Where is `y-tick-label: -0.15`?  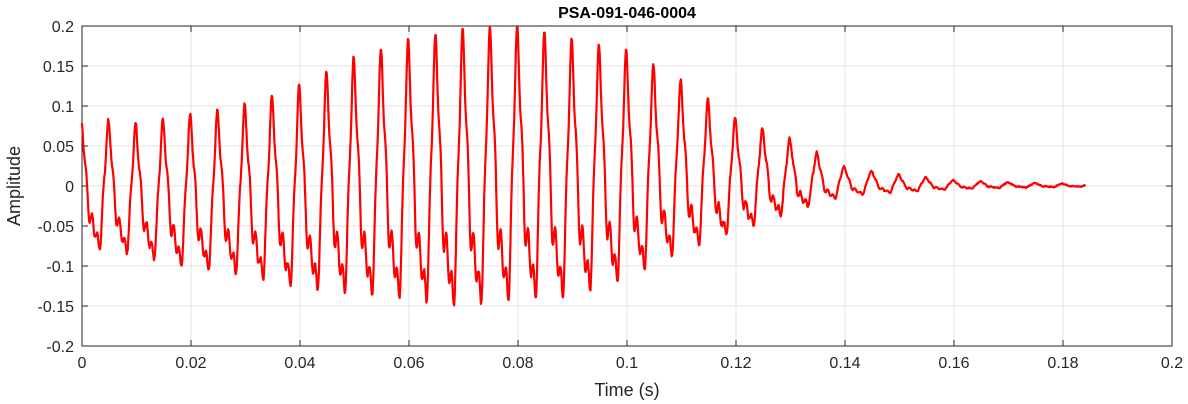
y-tick-label: -0.15 is located at coordinates (56, 307).